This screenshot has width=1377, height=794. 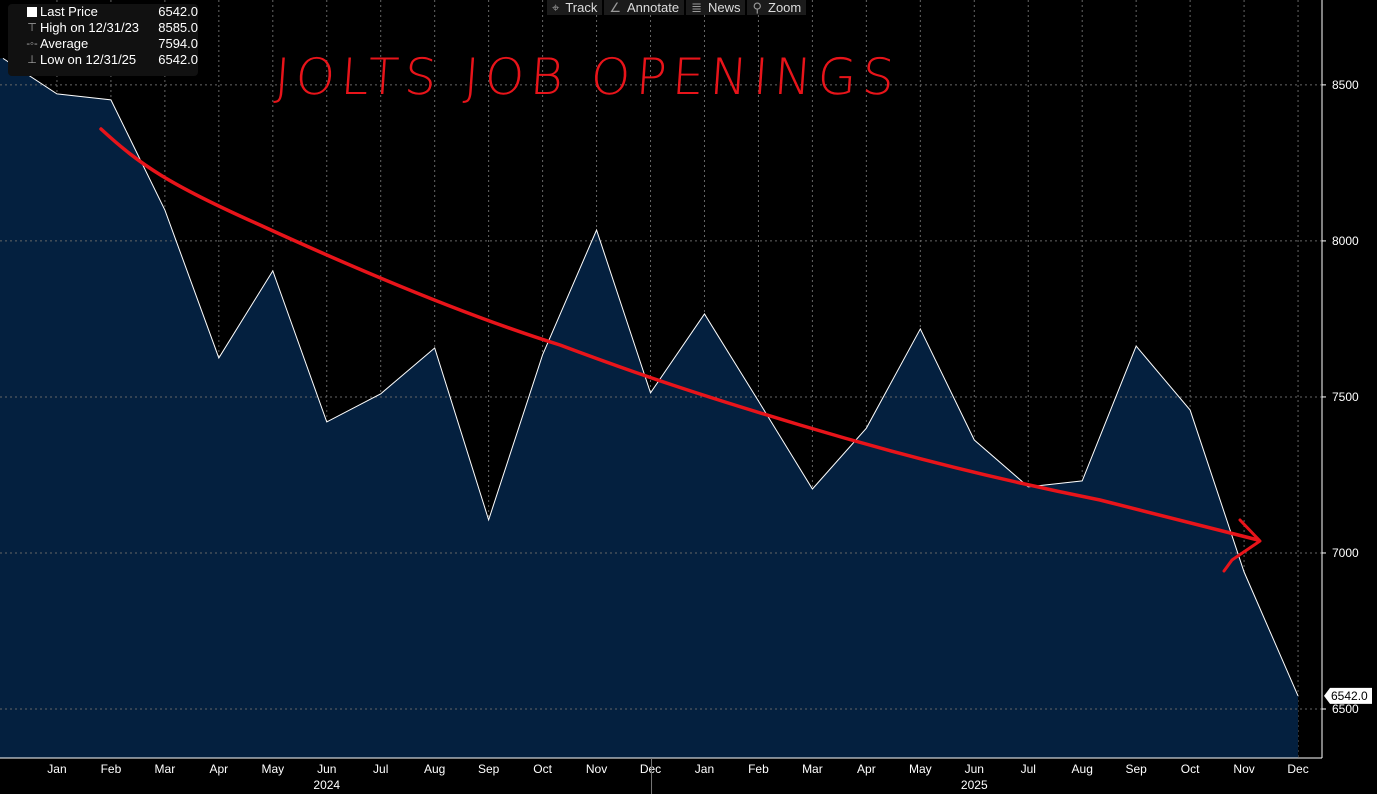 What do you see at coordinates (1345, 241) in the screenshot?
I see `y-tick-label: 8000` at bounding box center [1345, 241].